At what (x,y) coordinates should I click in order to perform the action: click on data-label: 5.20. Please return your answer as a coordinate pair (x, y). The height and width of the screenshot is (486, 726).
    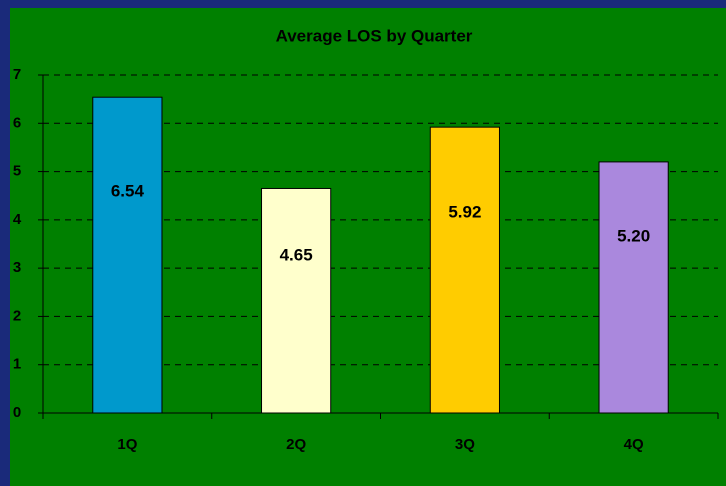
    Looking at the image, I should click on (633, 236).